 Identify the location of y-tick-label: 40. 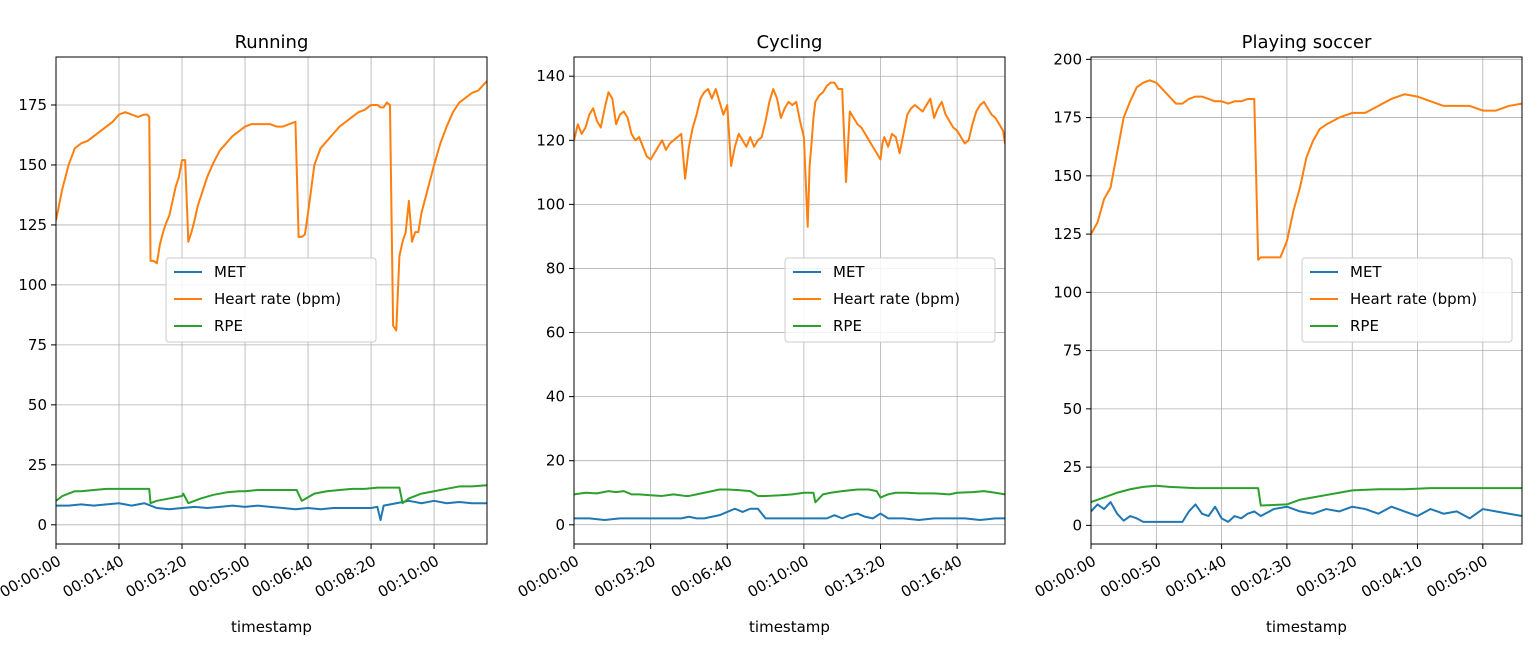
(555, 397).